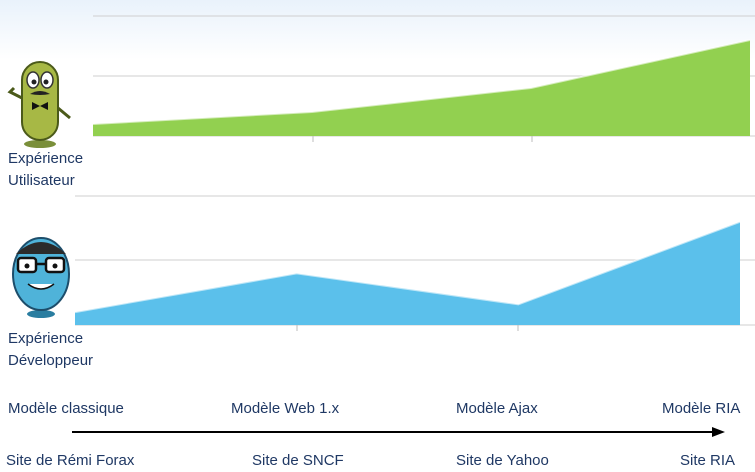  I want to click on blue-character-icon, so click(41, 277).